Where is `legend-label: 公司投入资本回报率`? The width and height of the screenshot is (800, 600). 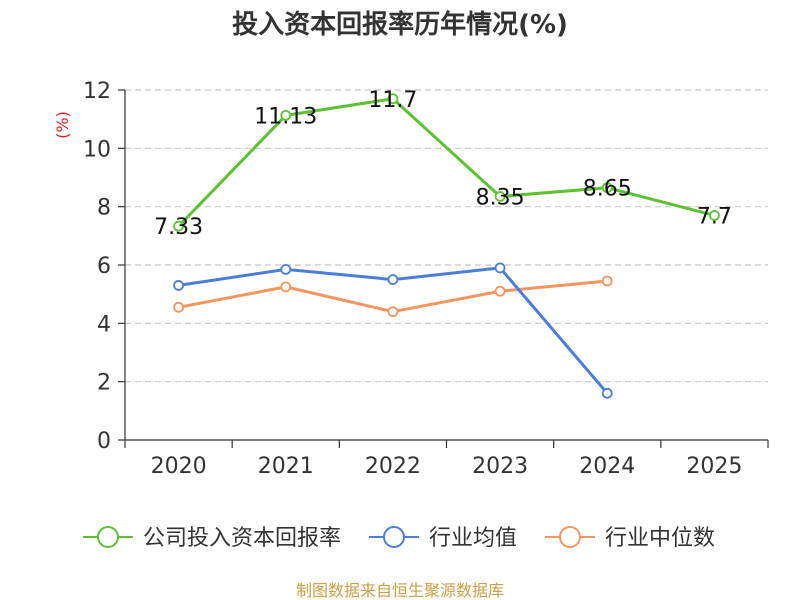 legend-label: 公司投入资本回报率 is located at coordinates (242, 538).